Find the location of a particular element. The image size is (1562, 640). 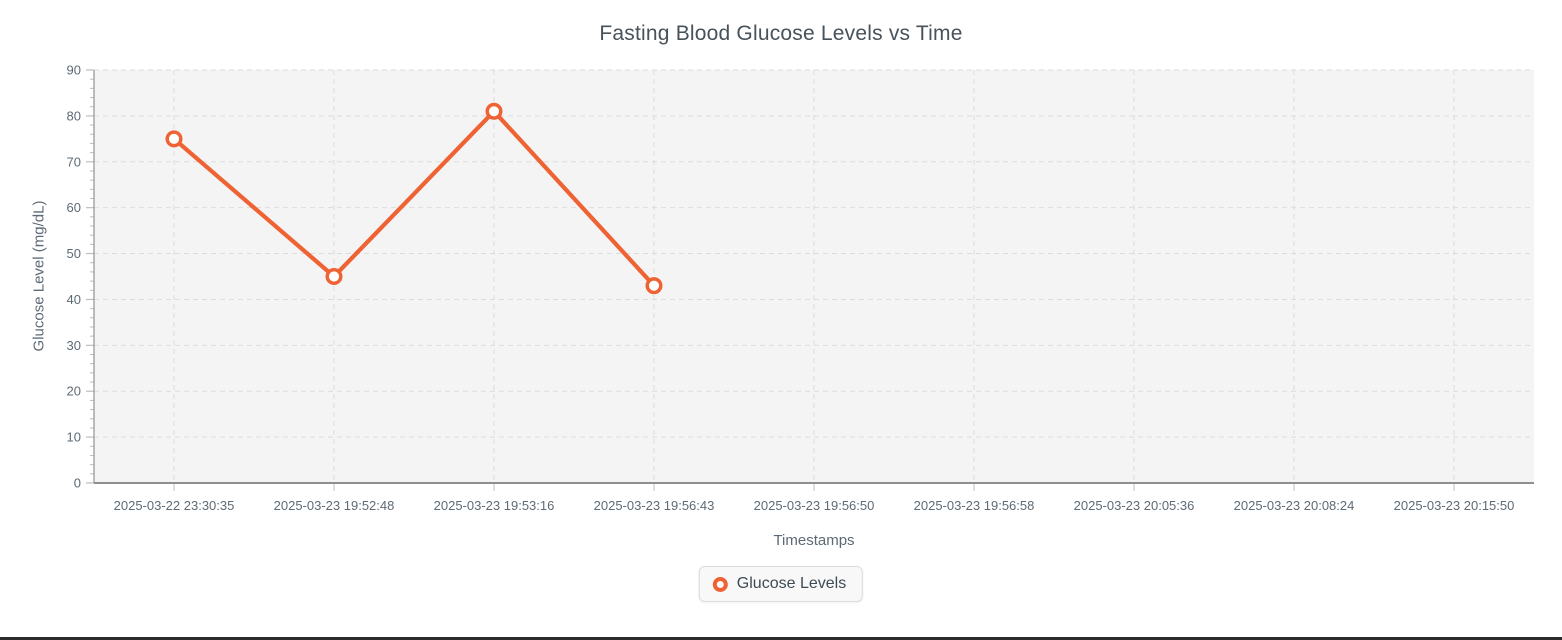

y-tick-label: 90 is located at coordinates (74, 70).